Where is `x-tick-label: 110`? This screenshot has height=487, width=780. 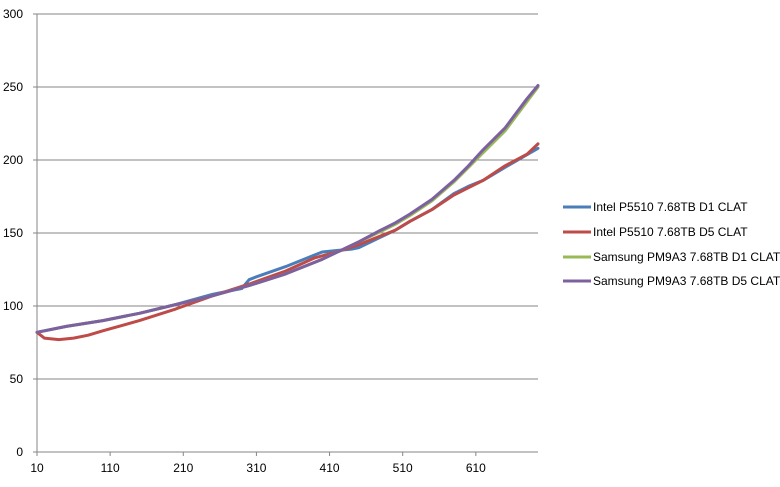
x-tick-label: 110 is located at coordinates (110, 468).